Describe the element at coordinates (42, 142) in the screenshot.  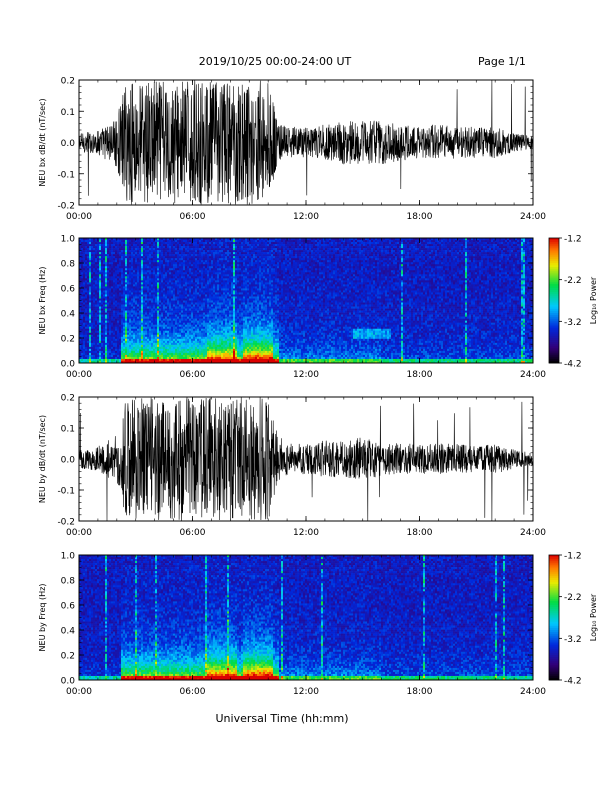
I see `y-axis-label: NEU bx dB/dt (nT/sec)` at that location.